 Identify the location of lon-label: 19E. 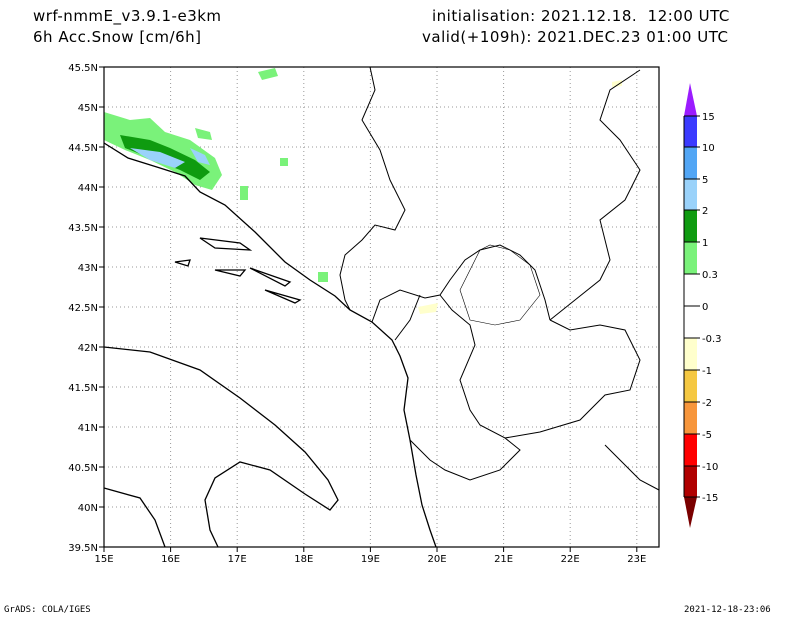
(370, 559).